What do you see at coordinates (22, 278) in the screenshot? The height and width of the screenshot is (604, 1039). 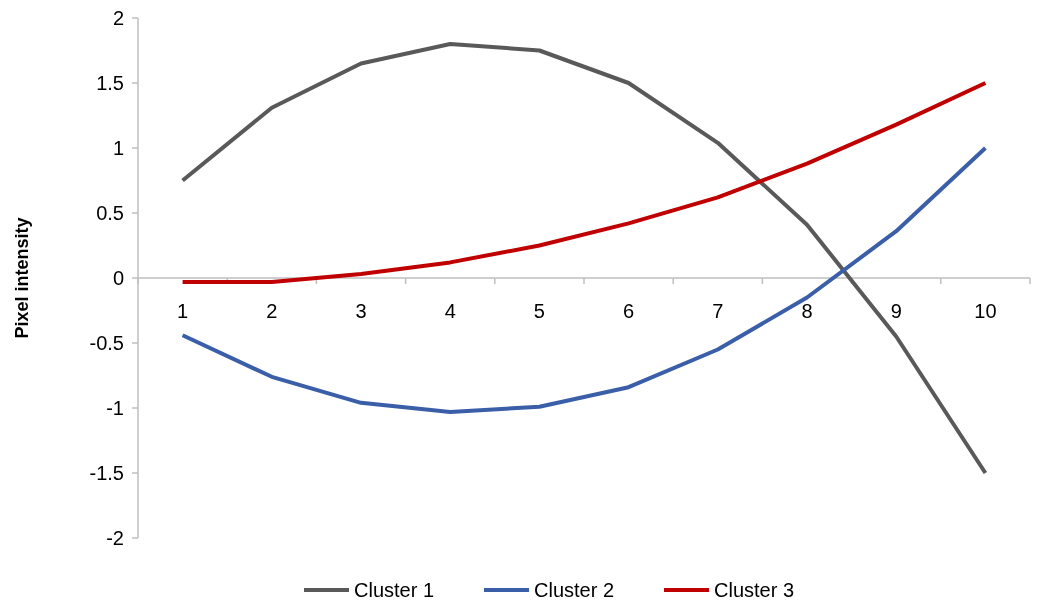 I see `y-axis-title: Pixel intensity` at bounding box center [22, 278].